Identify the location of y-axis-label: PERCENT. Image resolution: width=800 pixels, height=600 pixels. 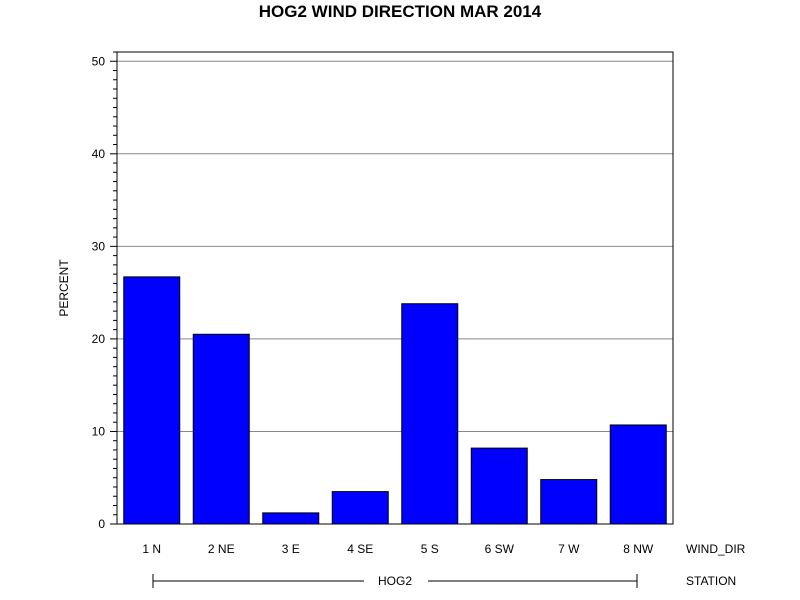
(64, 288).